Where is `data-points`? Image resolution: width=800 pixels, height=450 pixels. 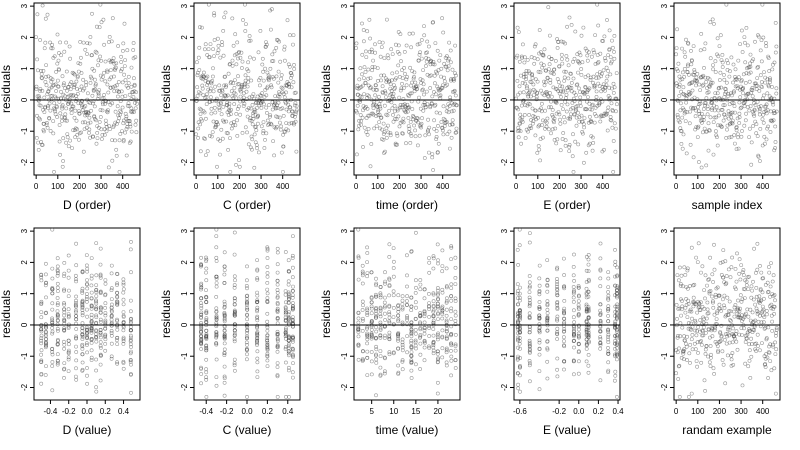 data-points is located at coordinates (726, 320).